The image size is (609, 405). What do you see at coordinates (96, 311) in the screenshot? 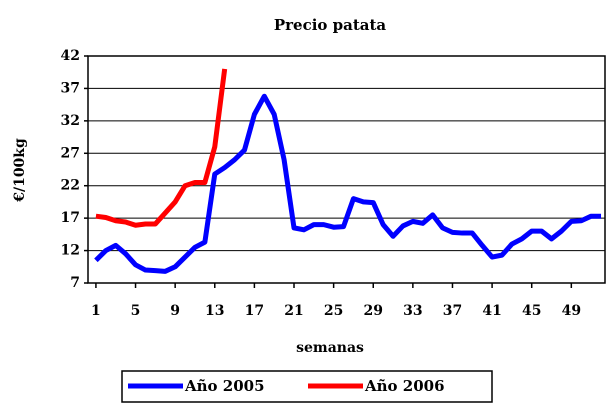
I see `x-tick-label: 1` at bounding box center [96, 311].